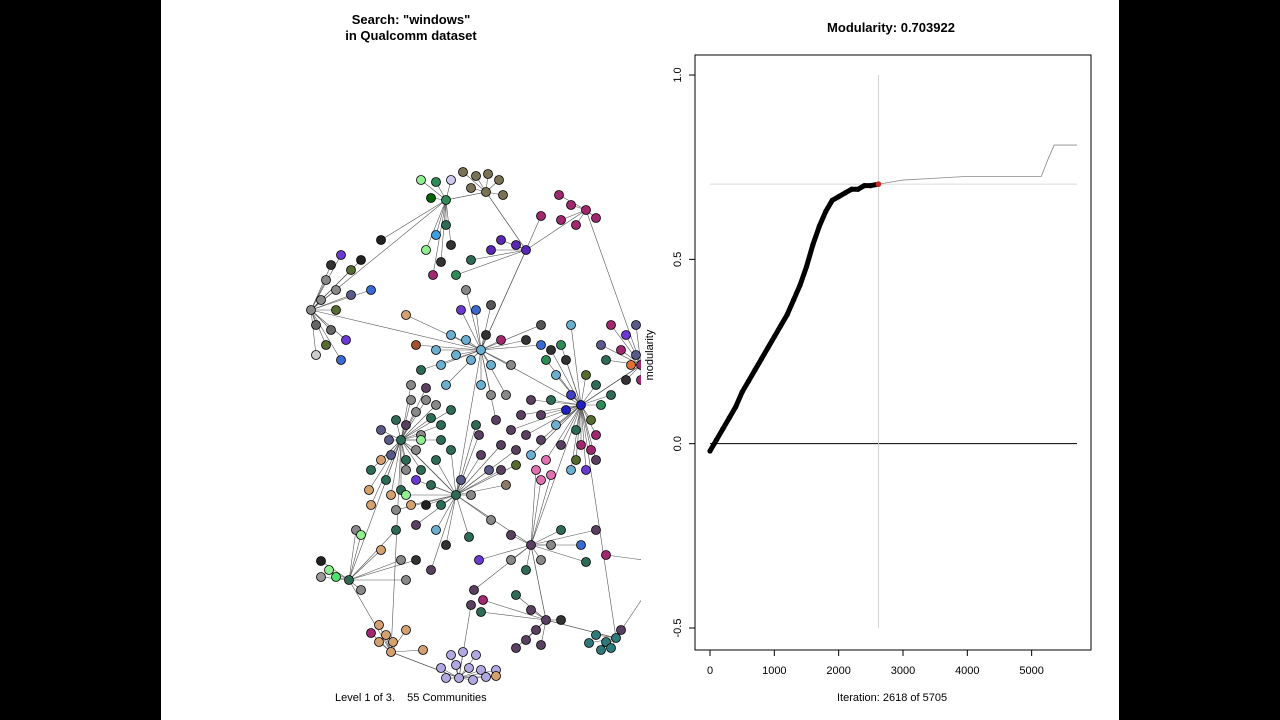 The height and width of the screenshot is (720, 1280). What do you see at coordinates (650, 354) in the screenshot?
I see `y-axis-label: modularity` at bounding box center [650, 354].